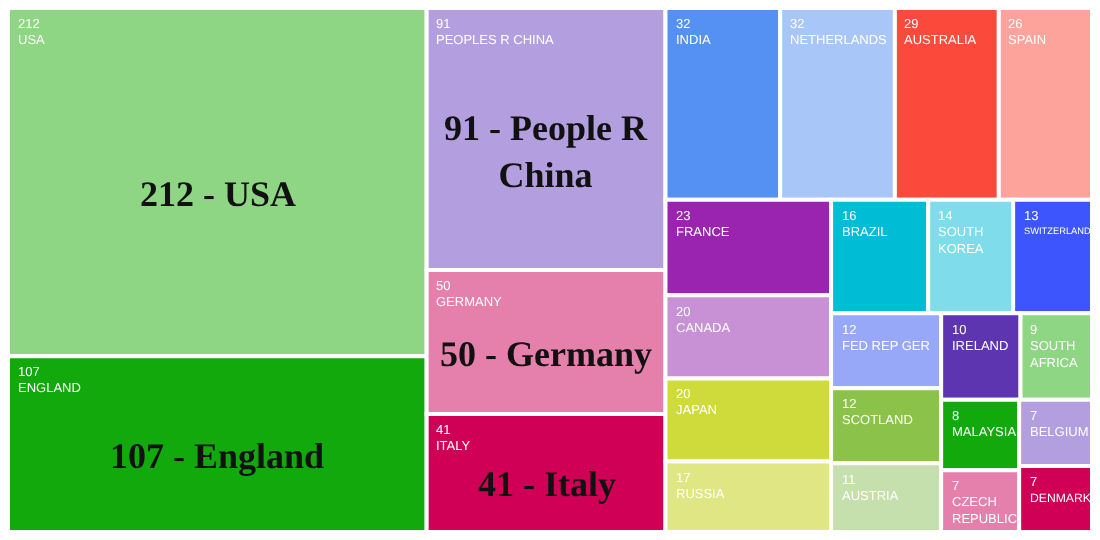 This screenshot has width=1100, height=540. What do you see at coordinates (547, 484) in the screenshot?
I see `text: 41 - Italy` at bounding box center [547, 484].